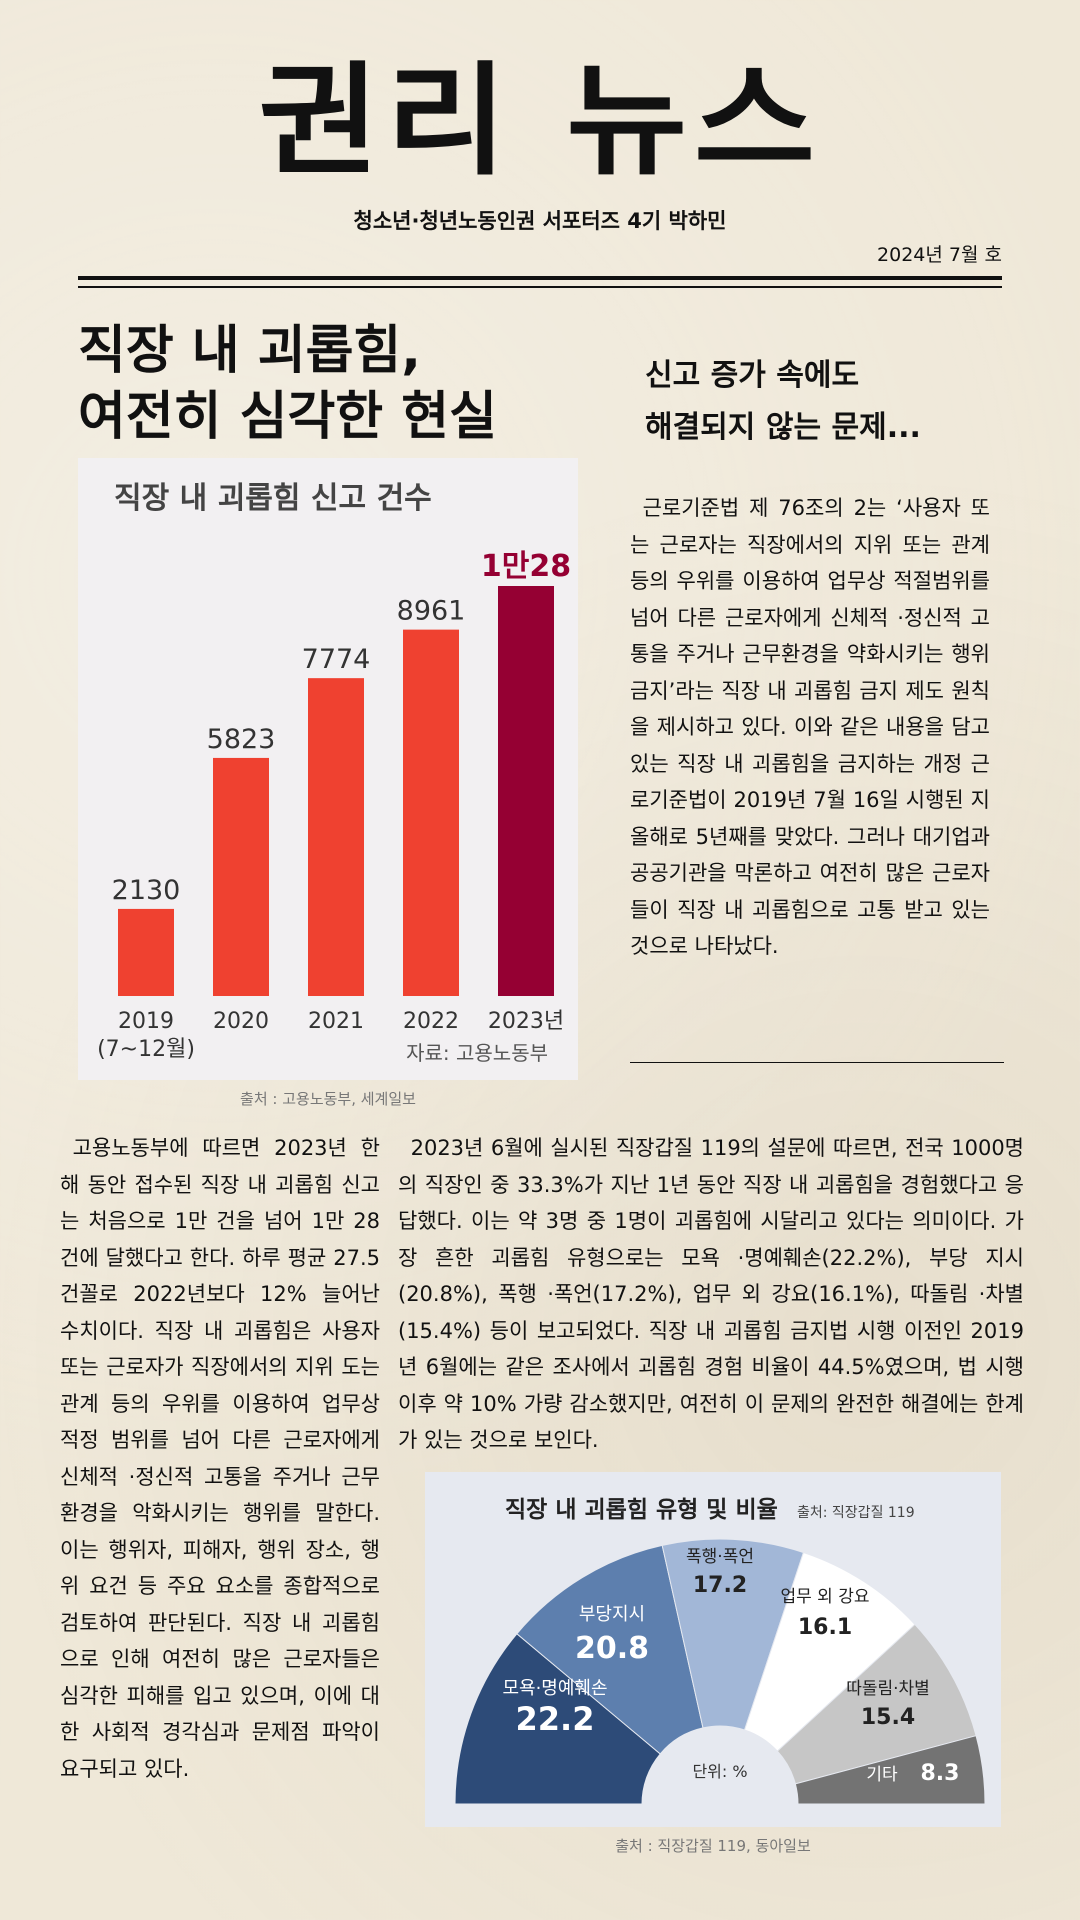  Describe the element at coordinates (554, 1688) in the screenshot. I see `slice-label-0: 모욕·명예훼손` at that location.